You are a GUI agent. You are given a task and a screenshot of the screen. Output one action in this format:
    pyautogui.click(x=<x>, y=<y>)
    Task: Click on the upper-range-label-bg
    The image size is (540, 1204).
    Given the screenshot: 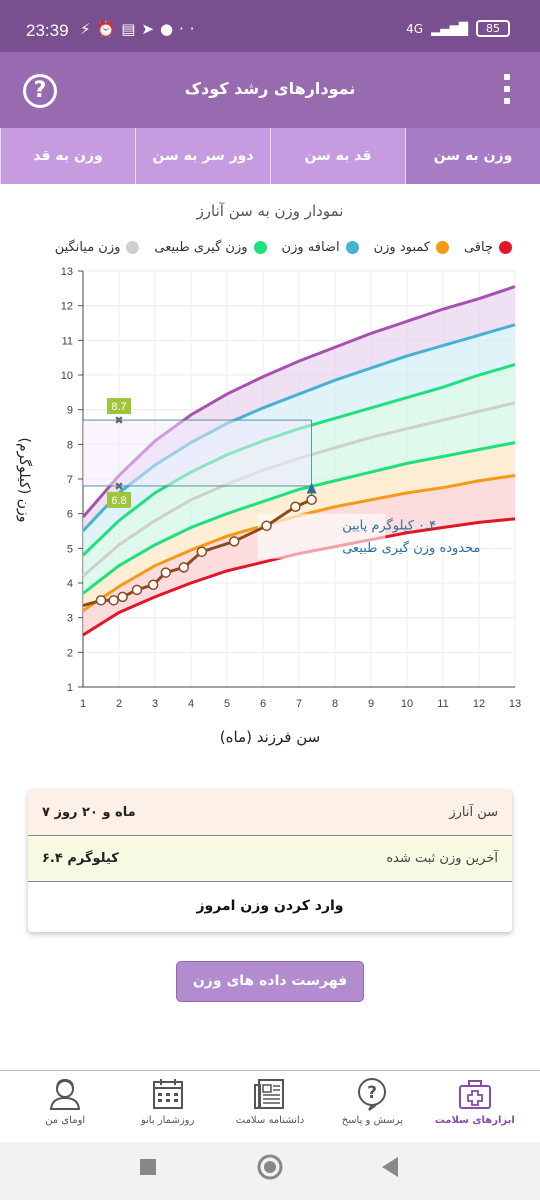 What is the action you would take?
    pyautogui.click(x=119, y=406)
    